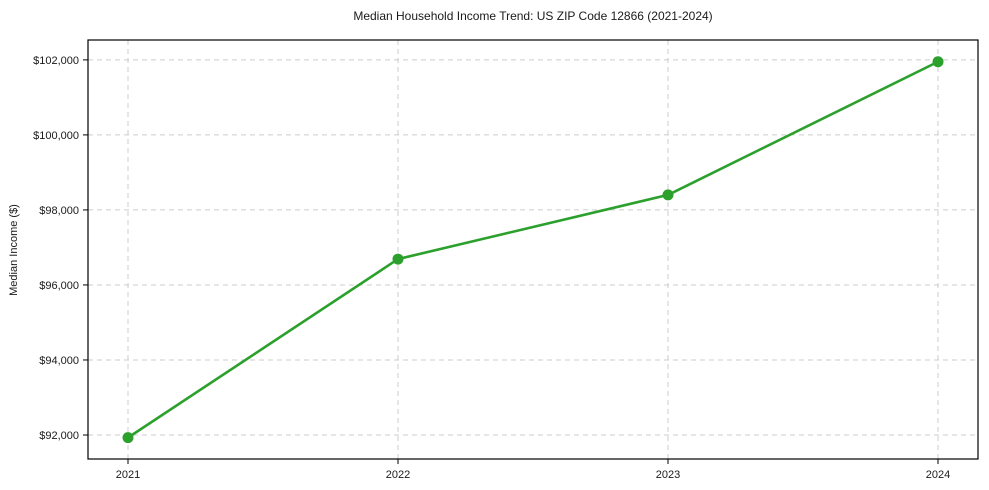 This screenshot has width=989, height=490. Describe the element at coordinates (398, 475) in the screenshot. I see `x-tick-label: 2022` at that location.